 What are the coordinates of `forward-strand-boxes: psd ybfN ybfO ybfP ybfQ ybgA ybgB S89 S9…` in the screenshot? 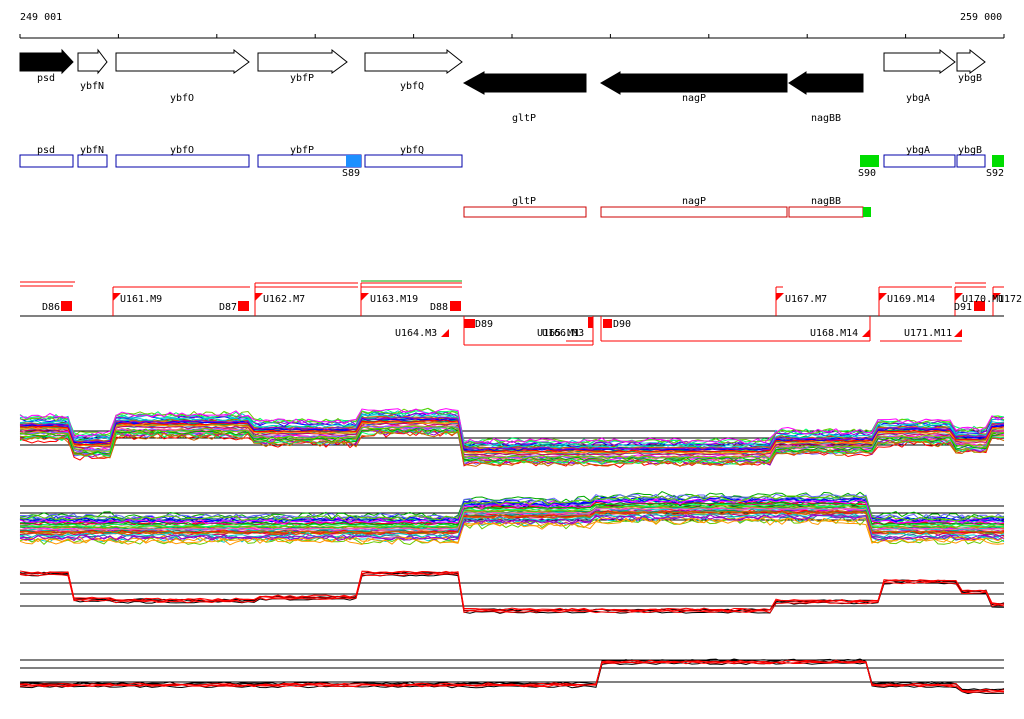 It's located at (511, 162).